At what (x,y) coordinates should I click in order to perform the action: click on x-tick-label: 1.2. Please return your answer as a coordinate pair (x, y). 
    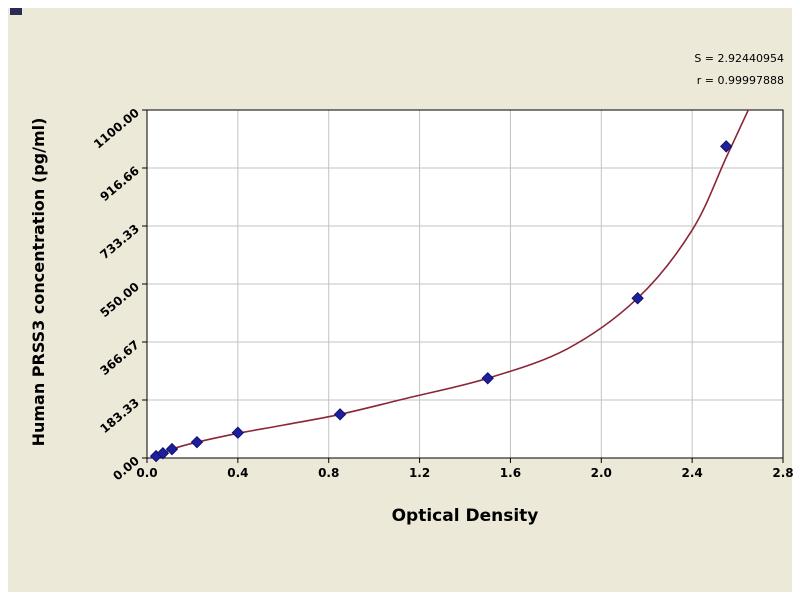
    Looking at the image, I should click on (419, 473).